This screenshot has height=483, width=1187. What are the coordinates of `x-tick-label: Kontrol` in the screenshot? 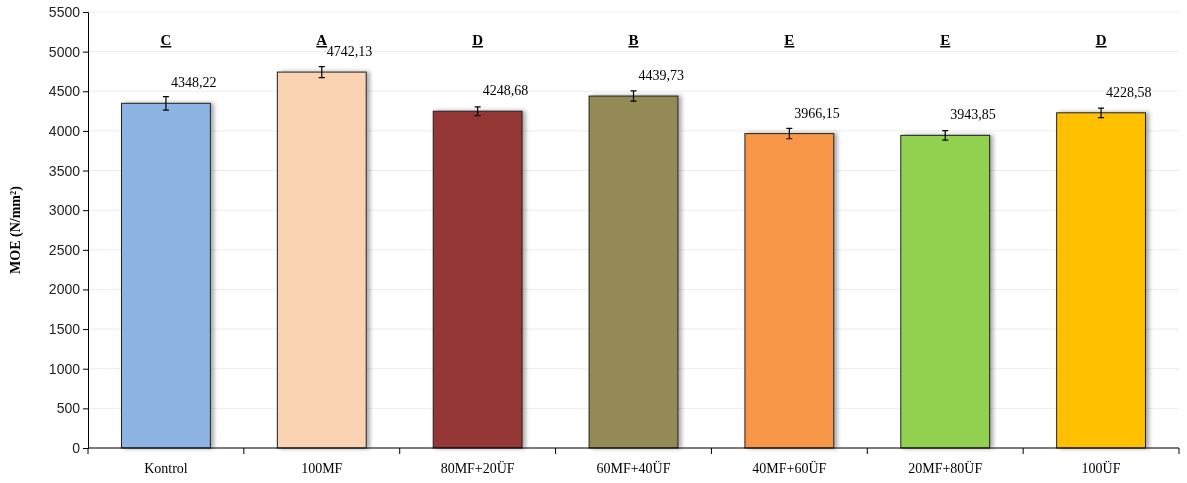 It's located at (166, 468).